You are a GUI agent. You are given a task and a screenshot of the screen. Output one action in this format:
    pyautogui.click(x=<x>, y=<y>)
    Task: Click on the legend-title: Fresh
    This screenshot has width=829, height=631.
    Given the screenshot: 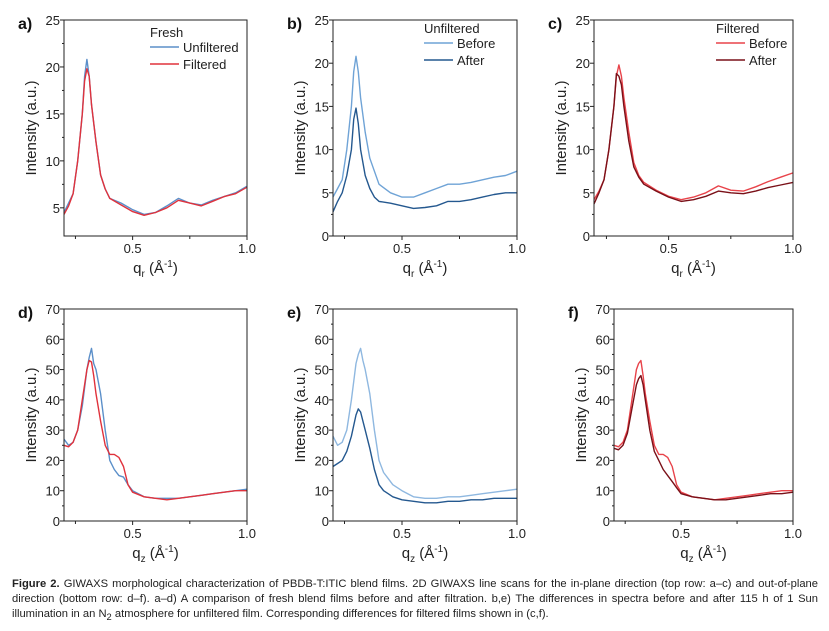 What is the action you would take?
    pyautogui.click(x=166, y=32)
    